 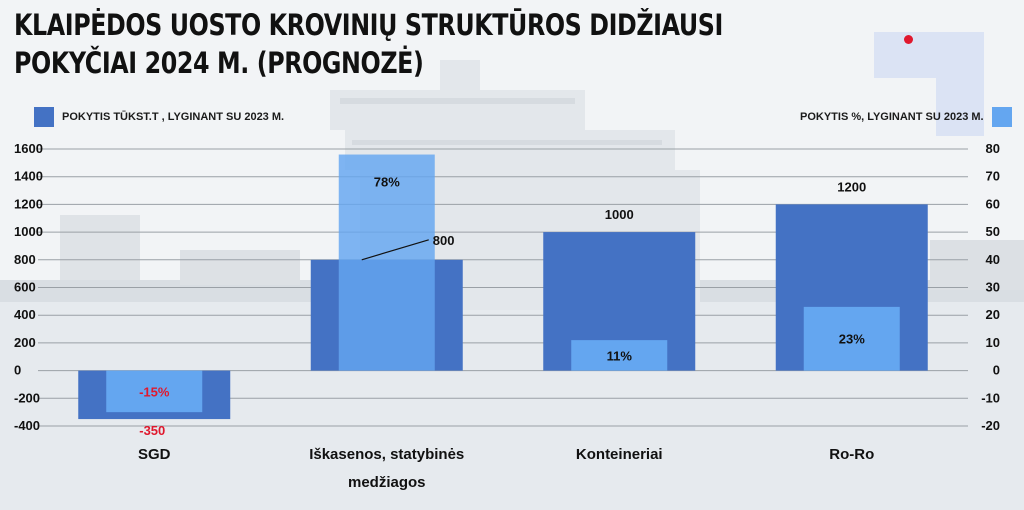 I want to click on y-right-tick-label: 40, so click(x=993, y=259).